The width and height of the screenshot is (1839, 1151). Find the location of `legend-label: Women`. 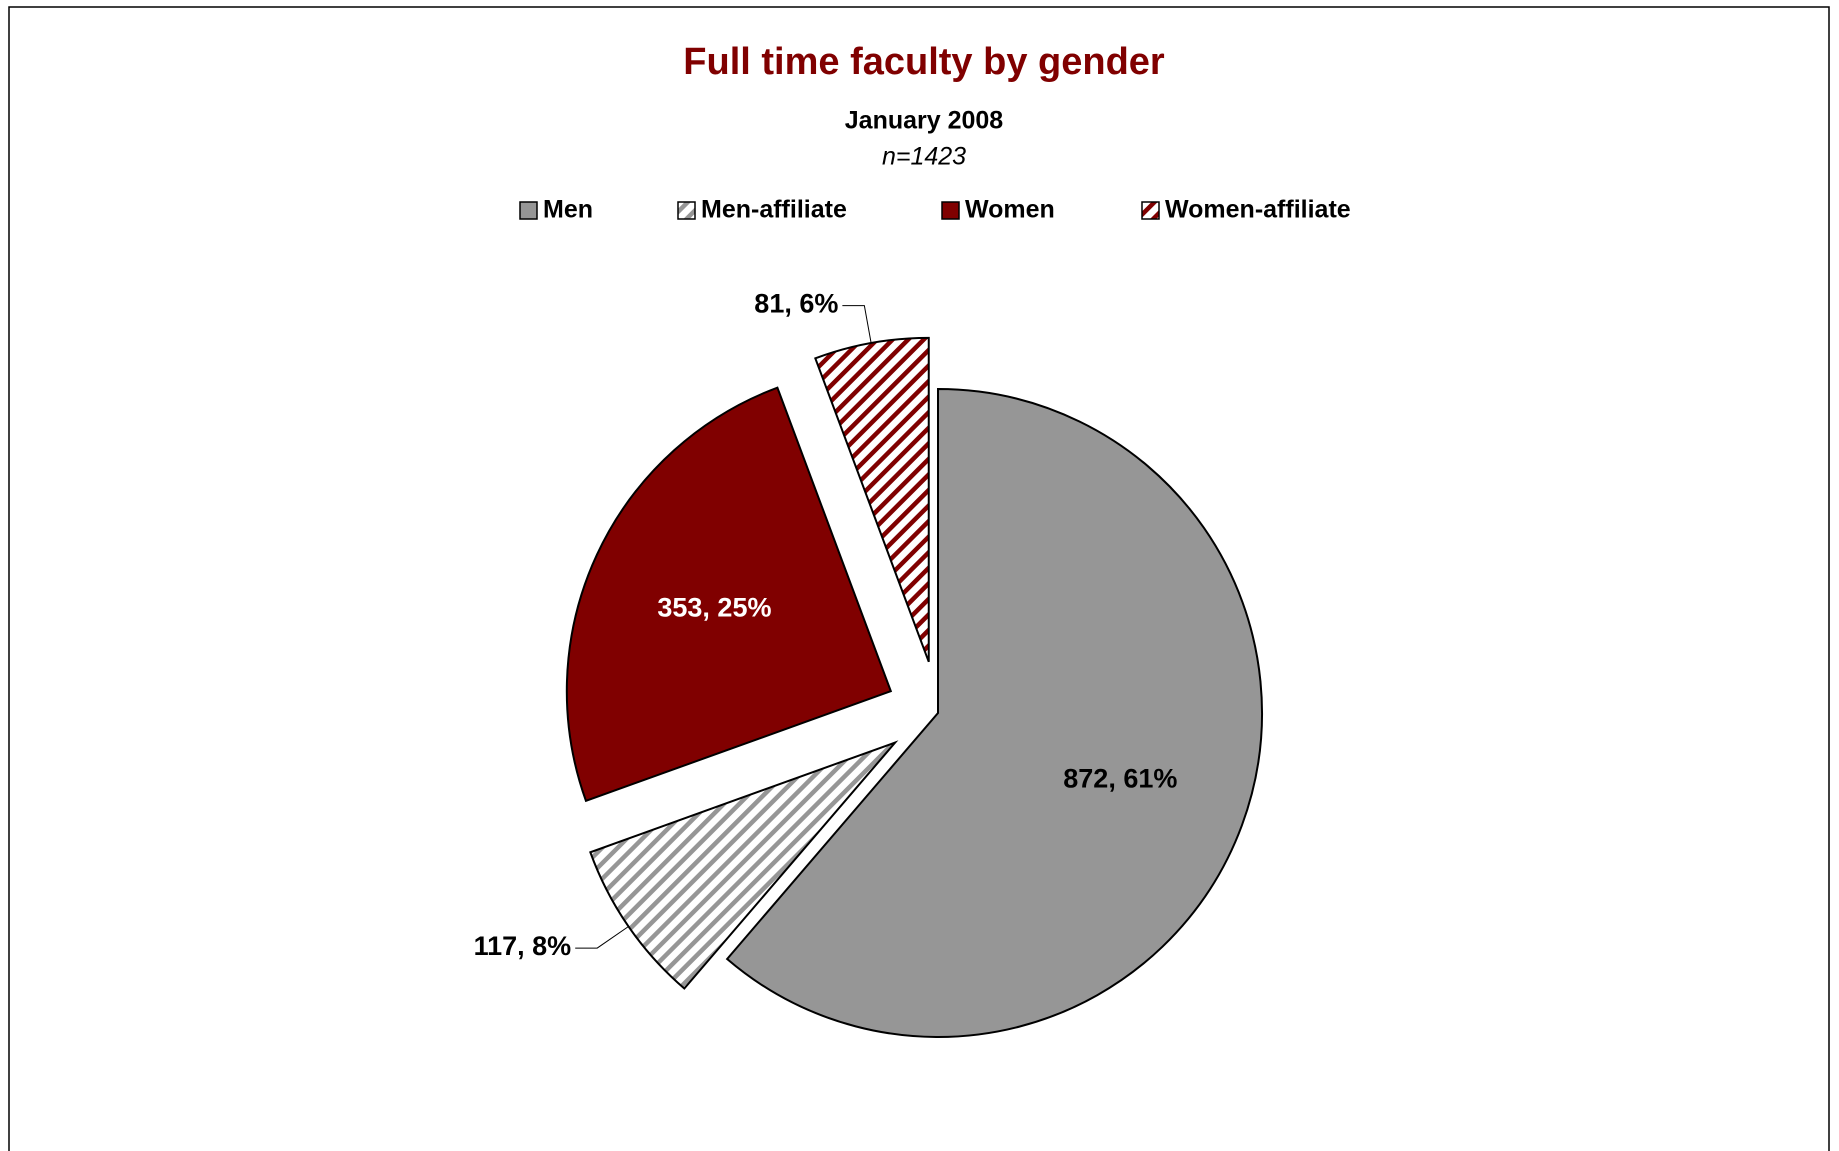

legend-label: Women is located at coordinates (1010, 210).